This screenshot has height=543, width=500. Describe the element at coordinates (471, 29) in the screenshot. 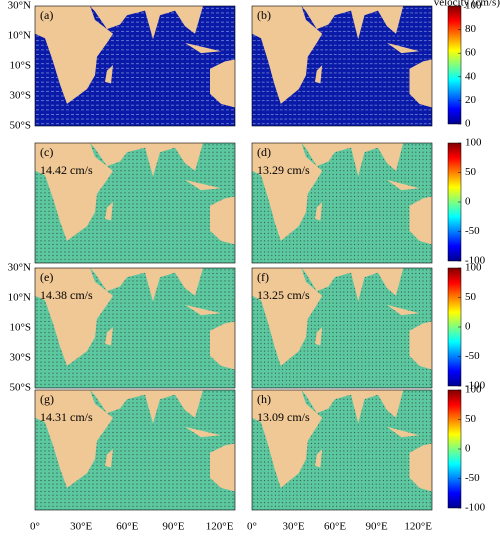

I see `colorbar-tick-label: 80` at that location.